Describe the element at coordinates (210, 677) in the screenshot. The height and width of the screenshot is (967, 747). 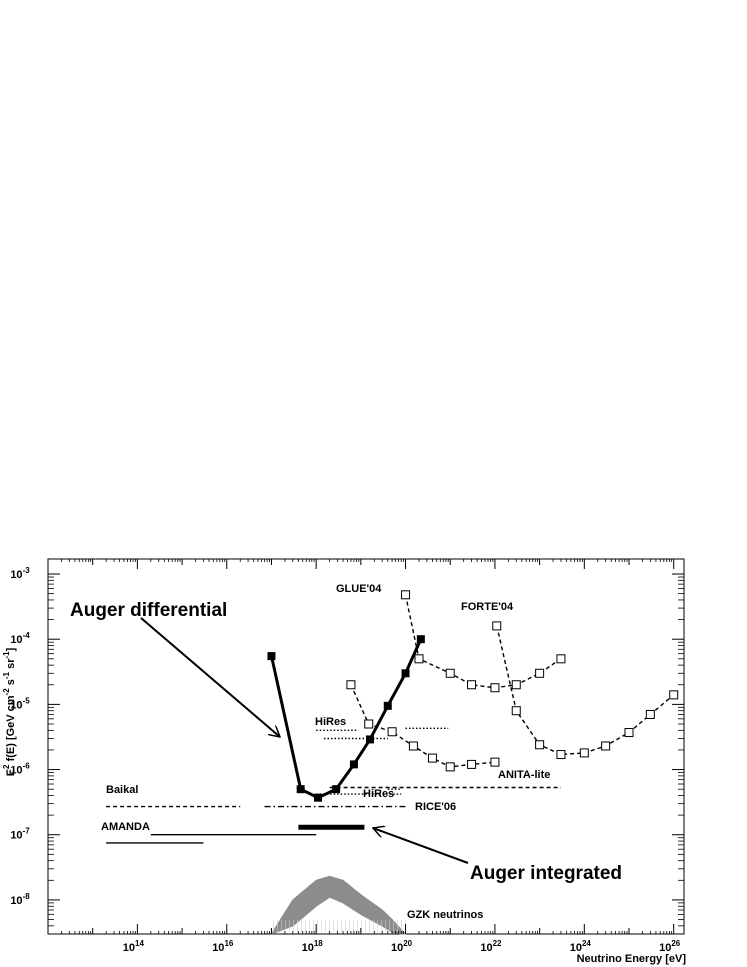
I see `arrow-auger-differential` at that location.